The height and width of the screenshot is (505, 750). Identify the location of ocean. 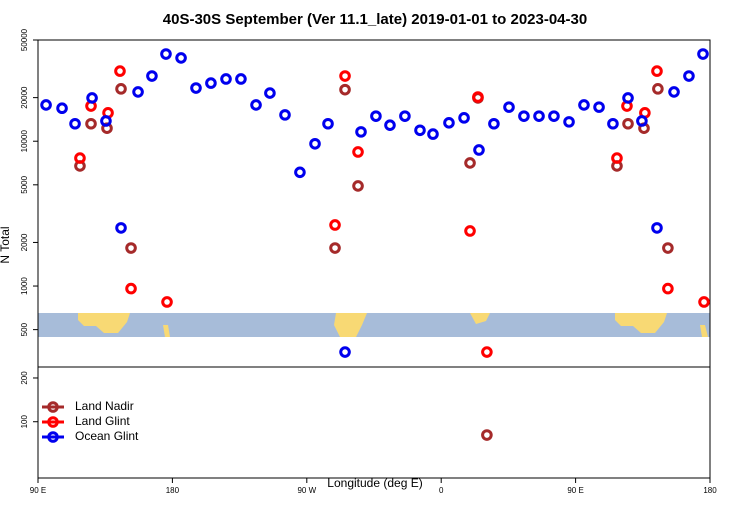
(374, 325).